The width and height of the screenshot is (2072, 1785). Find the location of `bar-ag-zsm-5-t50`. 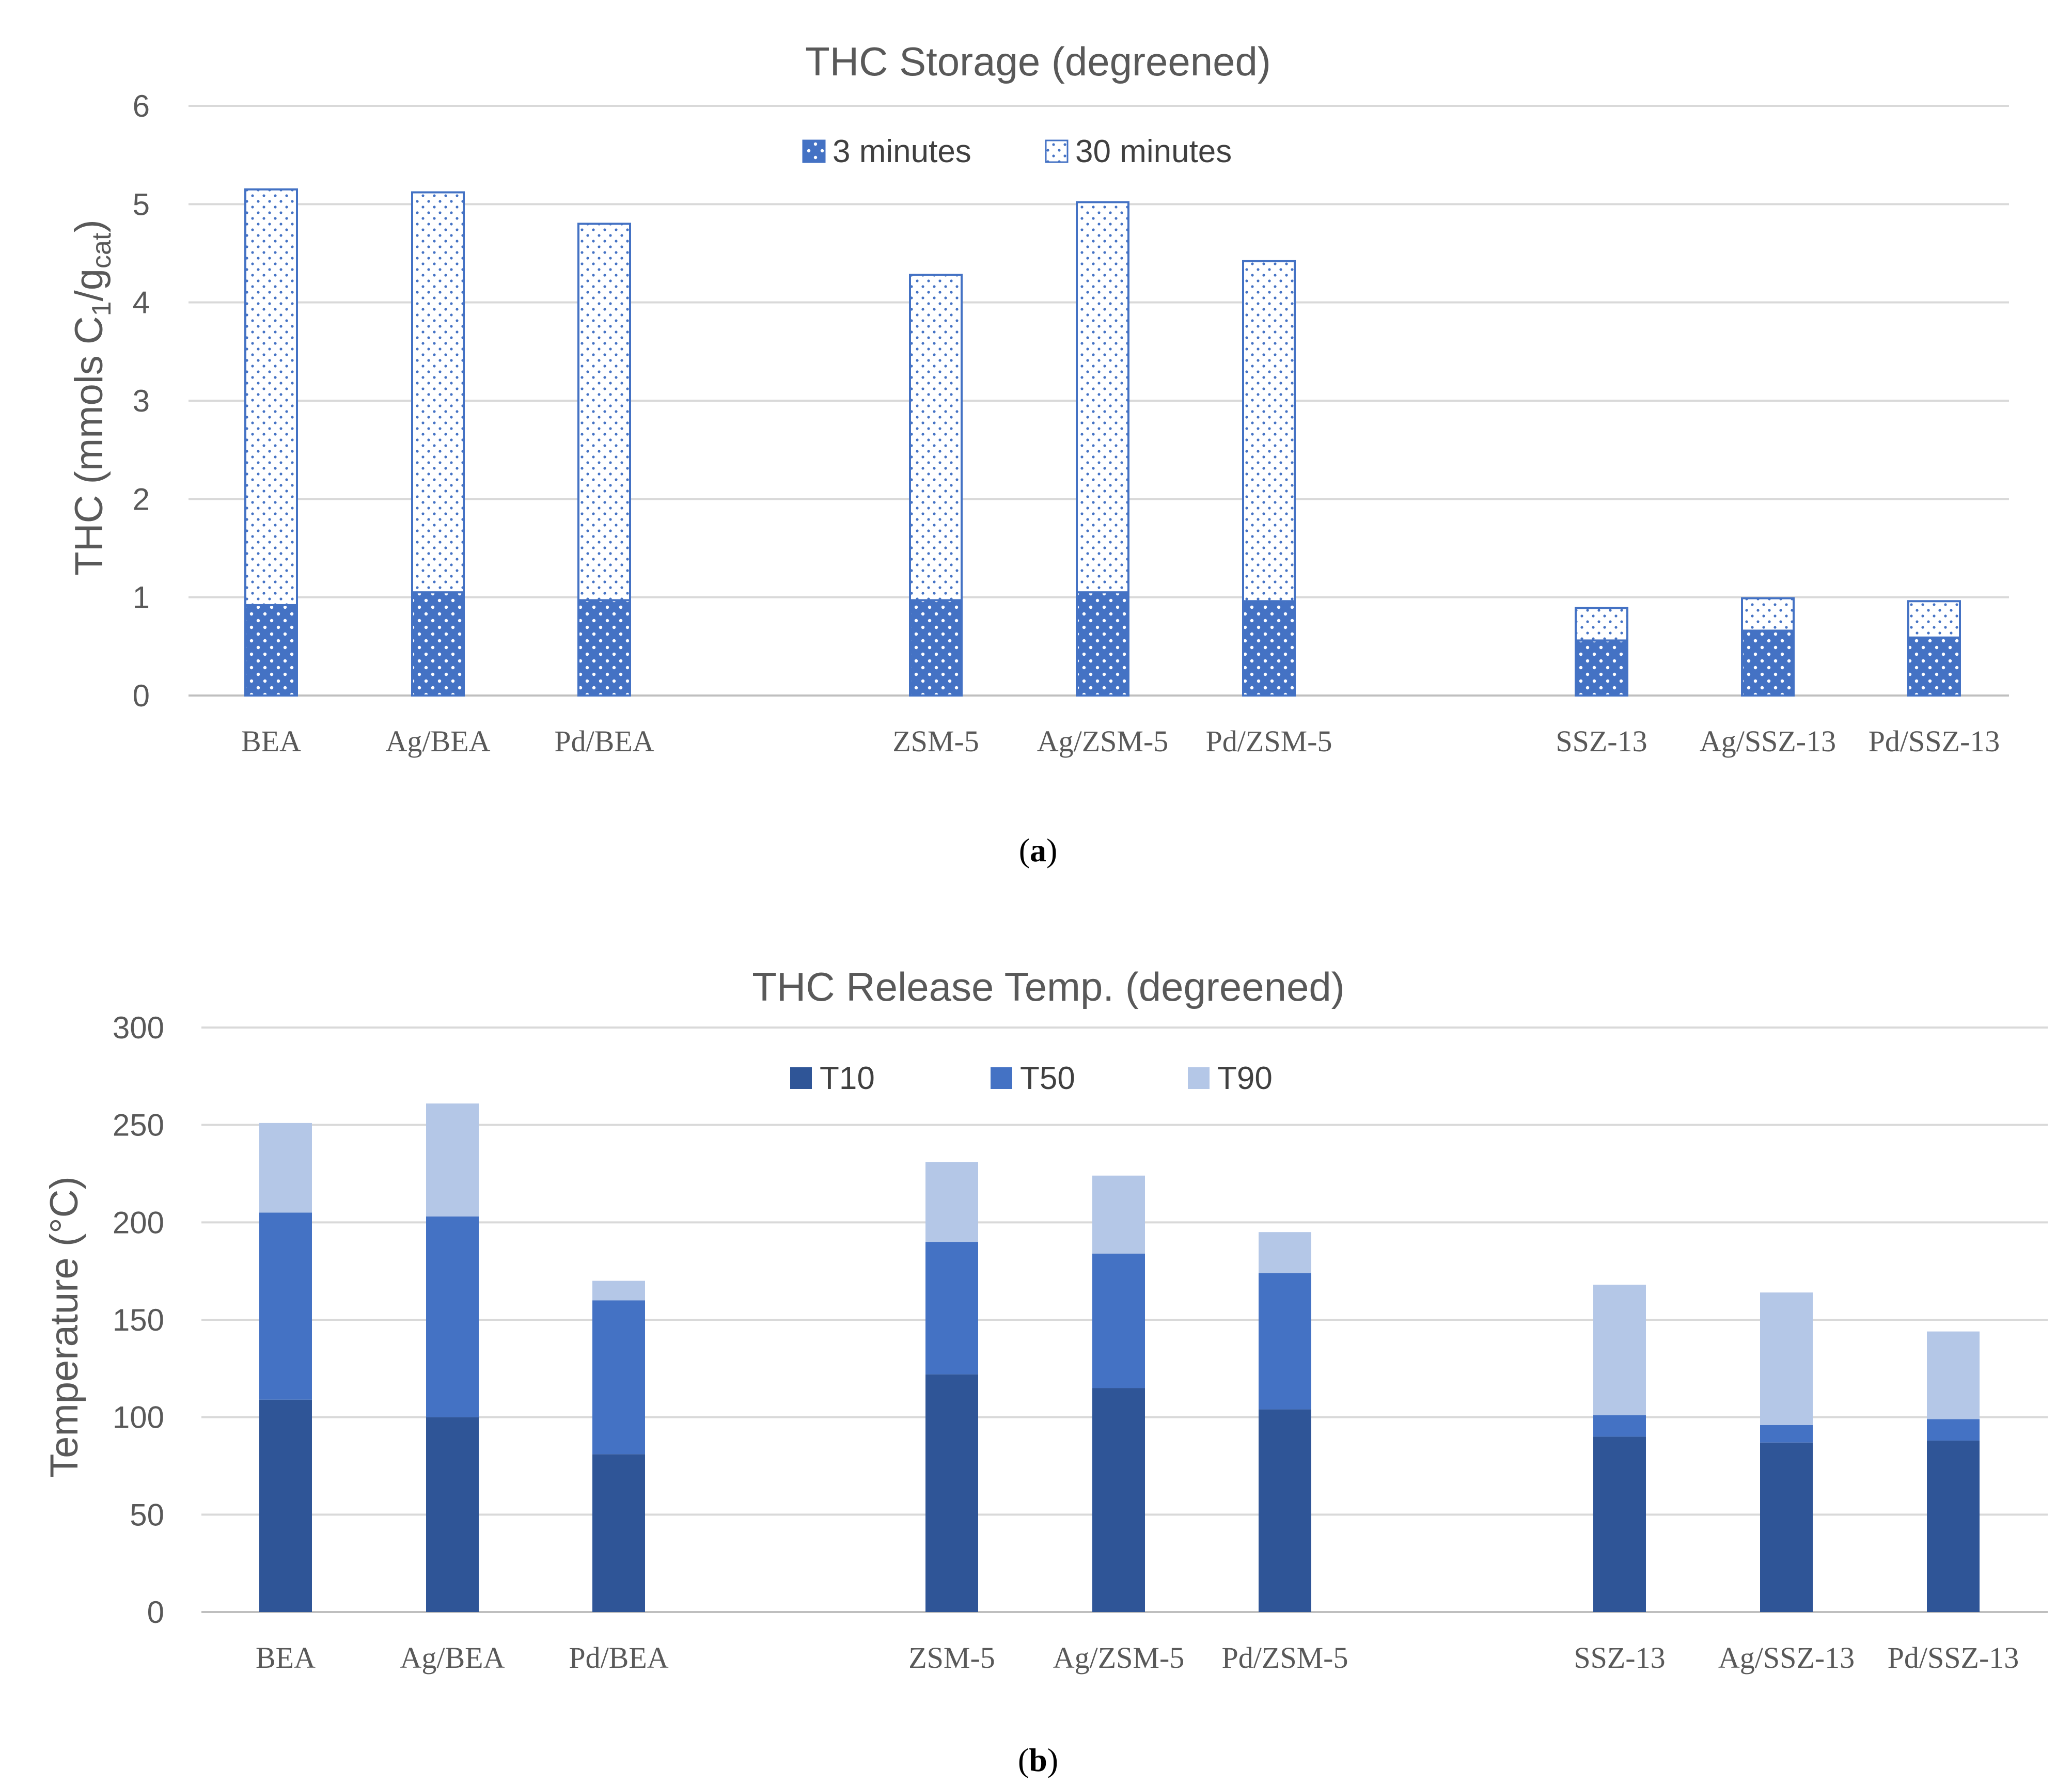

bar-ag-zsm-5-t50 is located at coordinates (1118, 1320).